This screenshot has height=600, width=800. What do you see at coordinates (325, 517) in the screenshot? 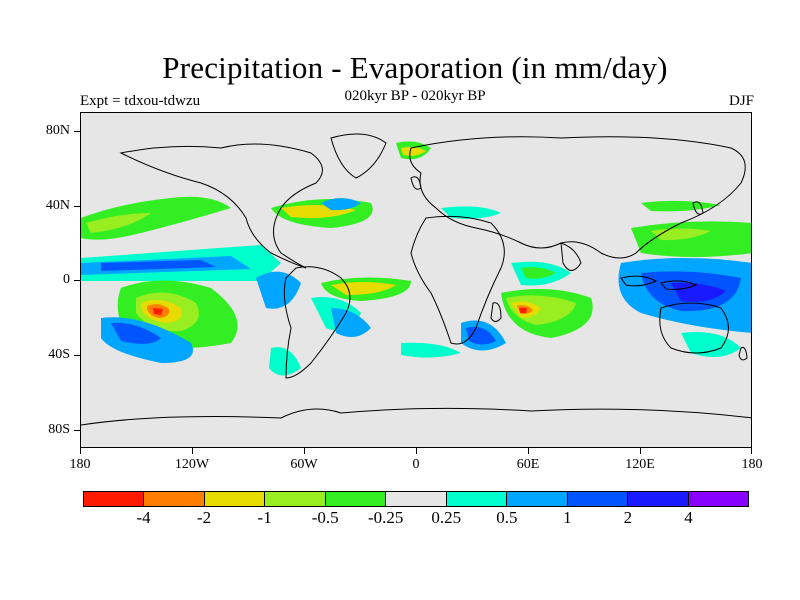
I see `colorbar-label: -0.5` at bounding box center [325, 517].